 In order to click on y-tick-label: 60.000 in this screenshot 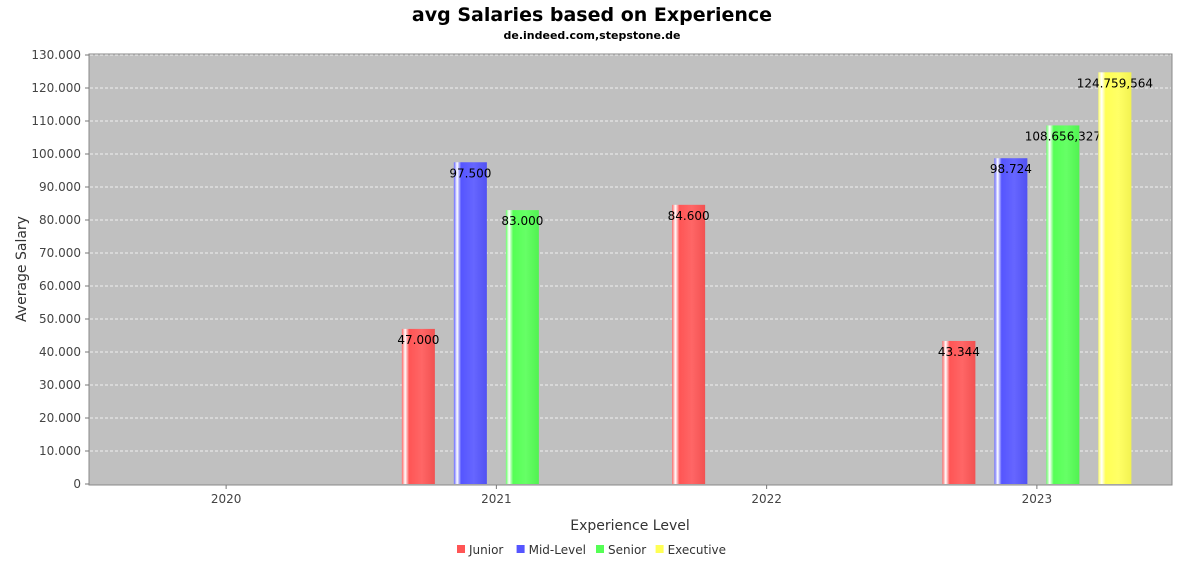, I will do `click(60, 286)`.